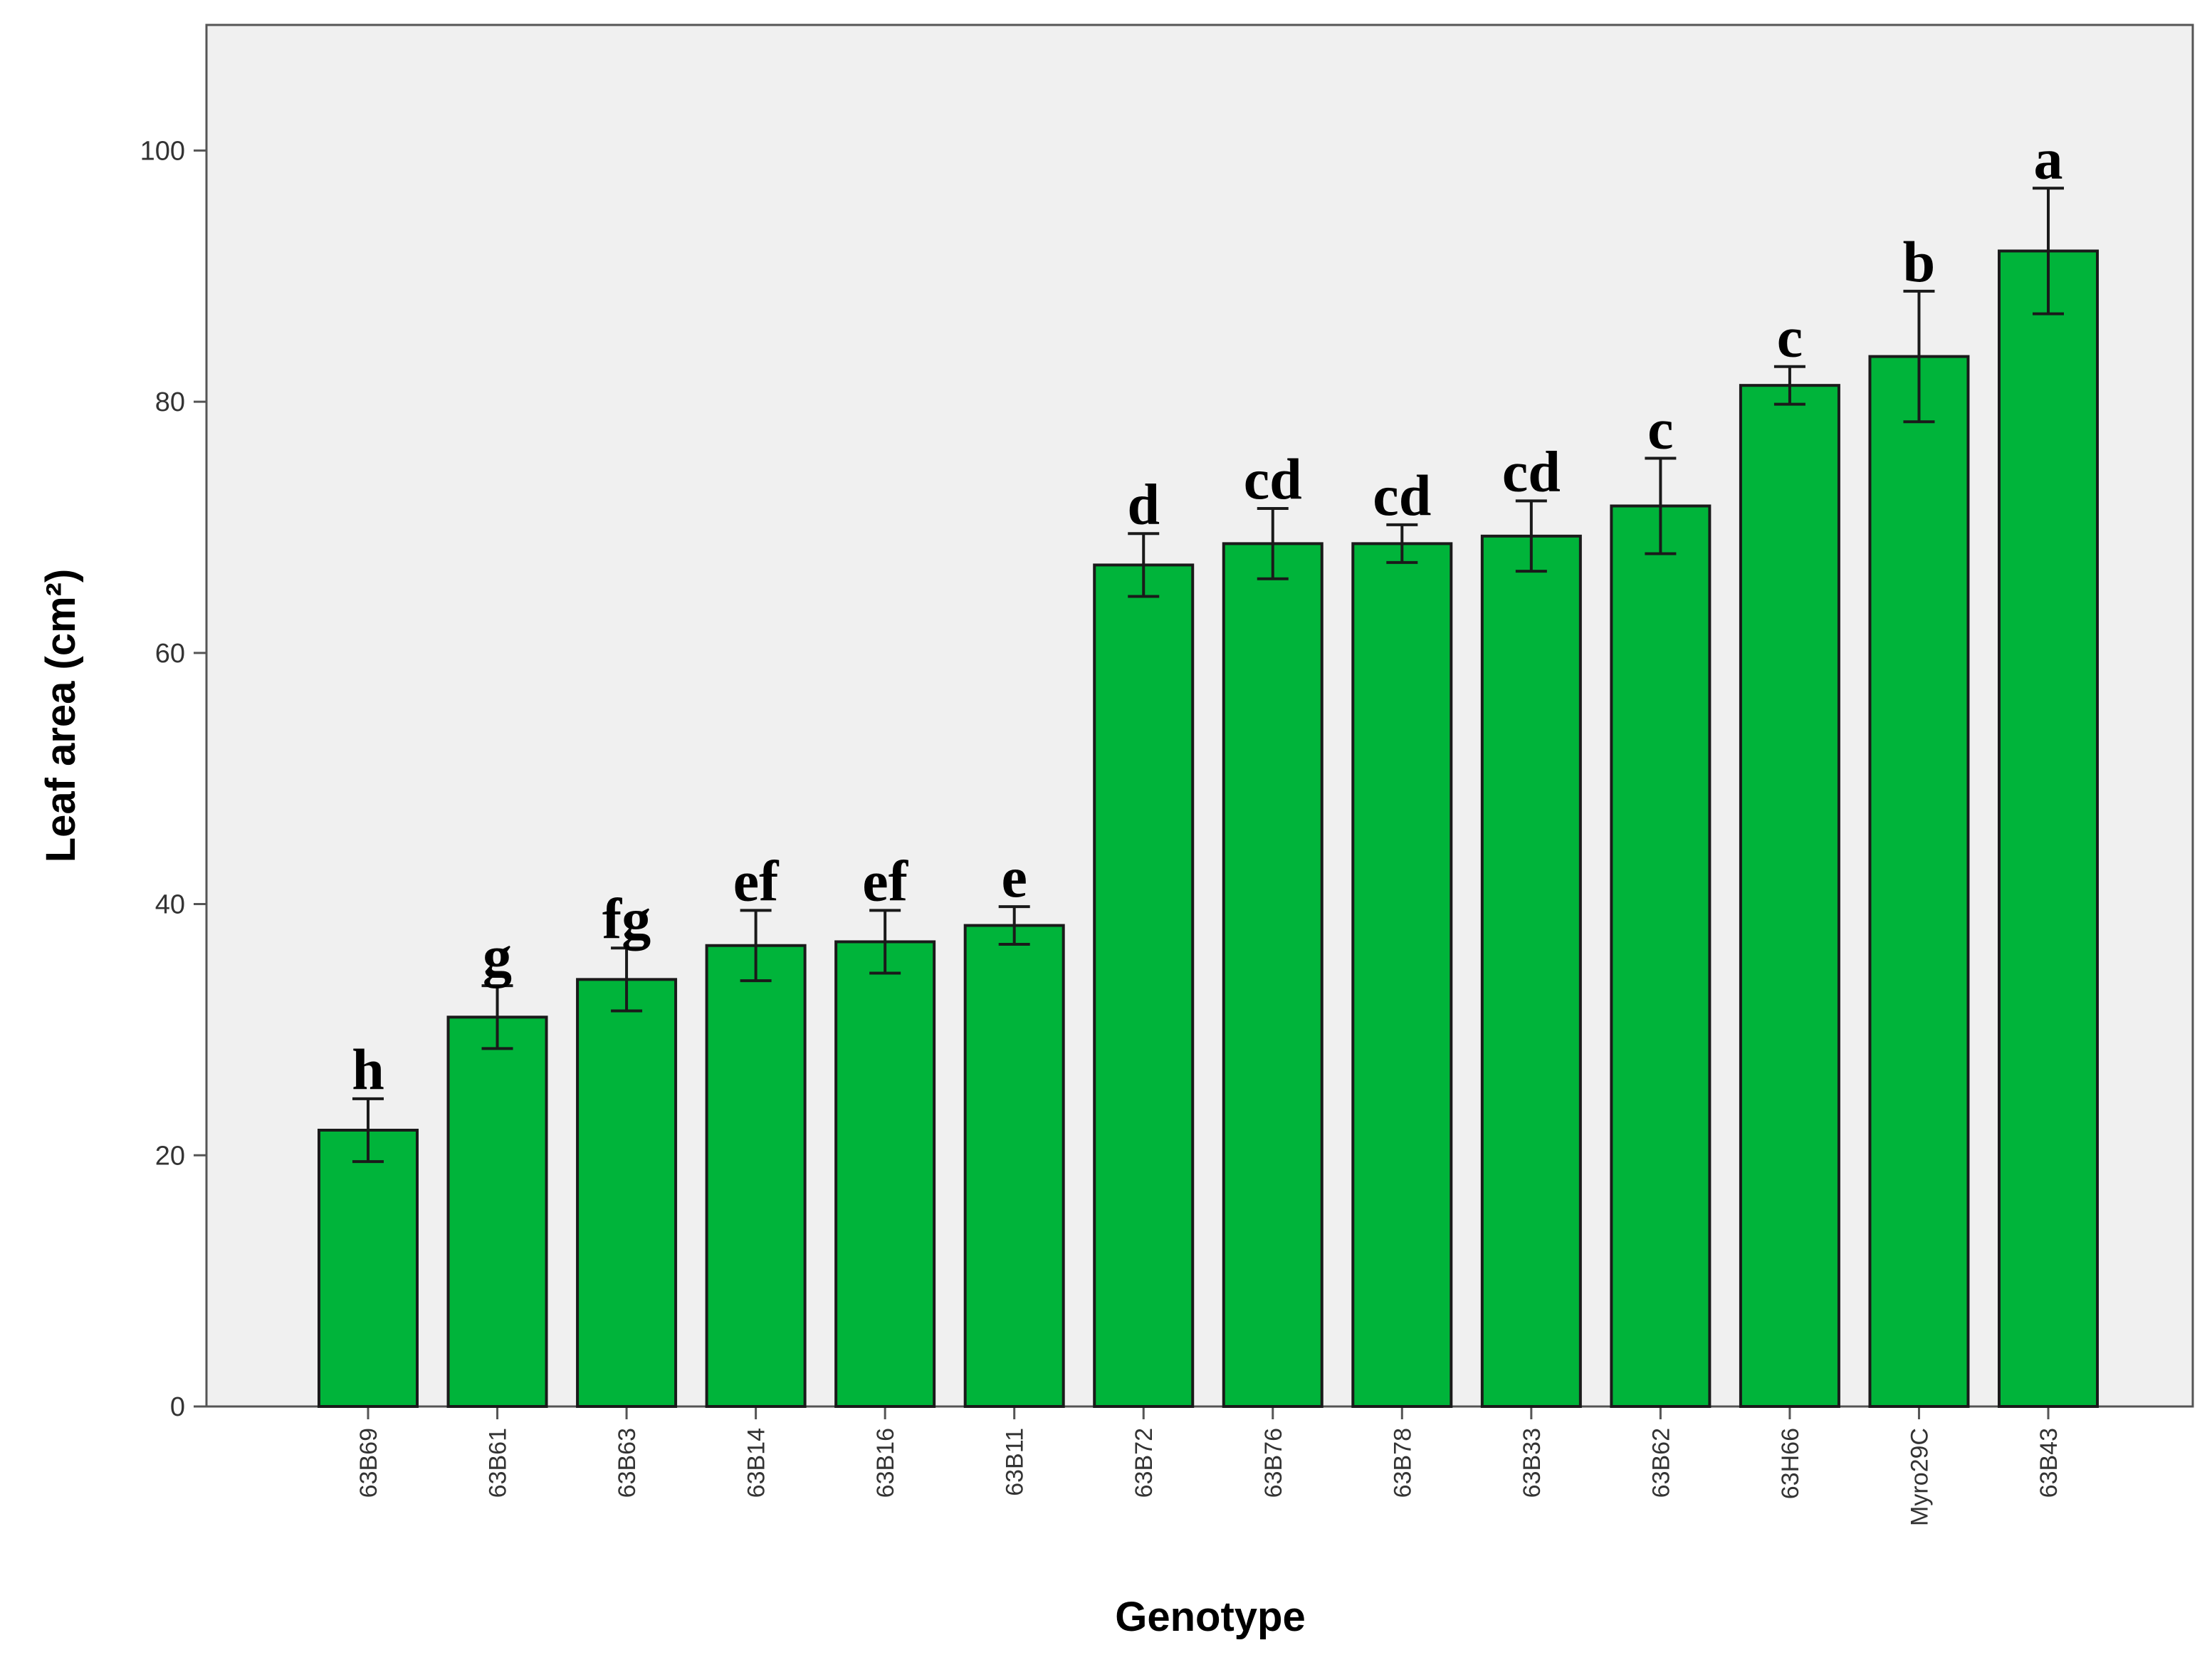 Image resolution: width=2212 pixels, height=1660 pixels. What do you see at coordinates (1145, 1463) in the screenshot?
I see `x-tick-label: 63B72` at bounding box center [1145, 1463].